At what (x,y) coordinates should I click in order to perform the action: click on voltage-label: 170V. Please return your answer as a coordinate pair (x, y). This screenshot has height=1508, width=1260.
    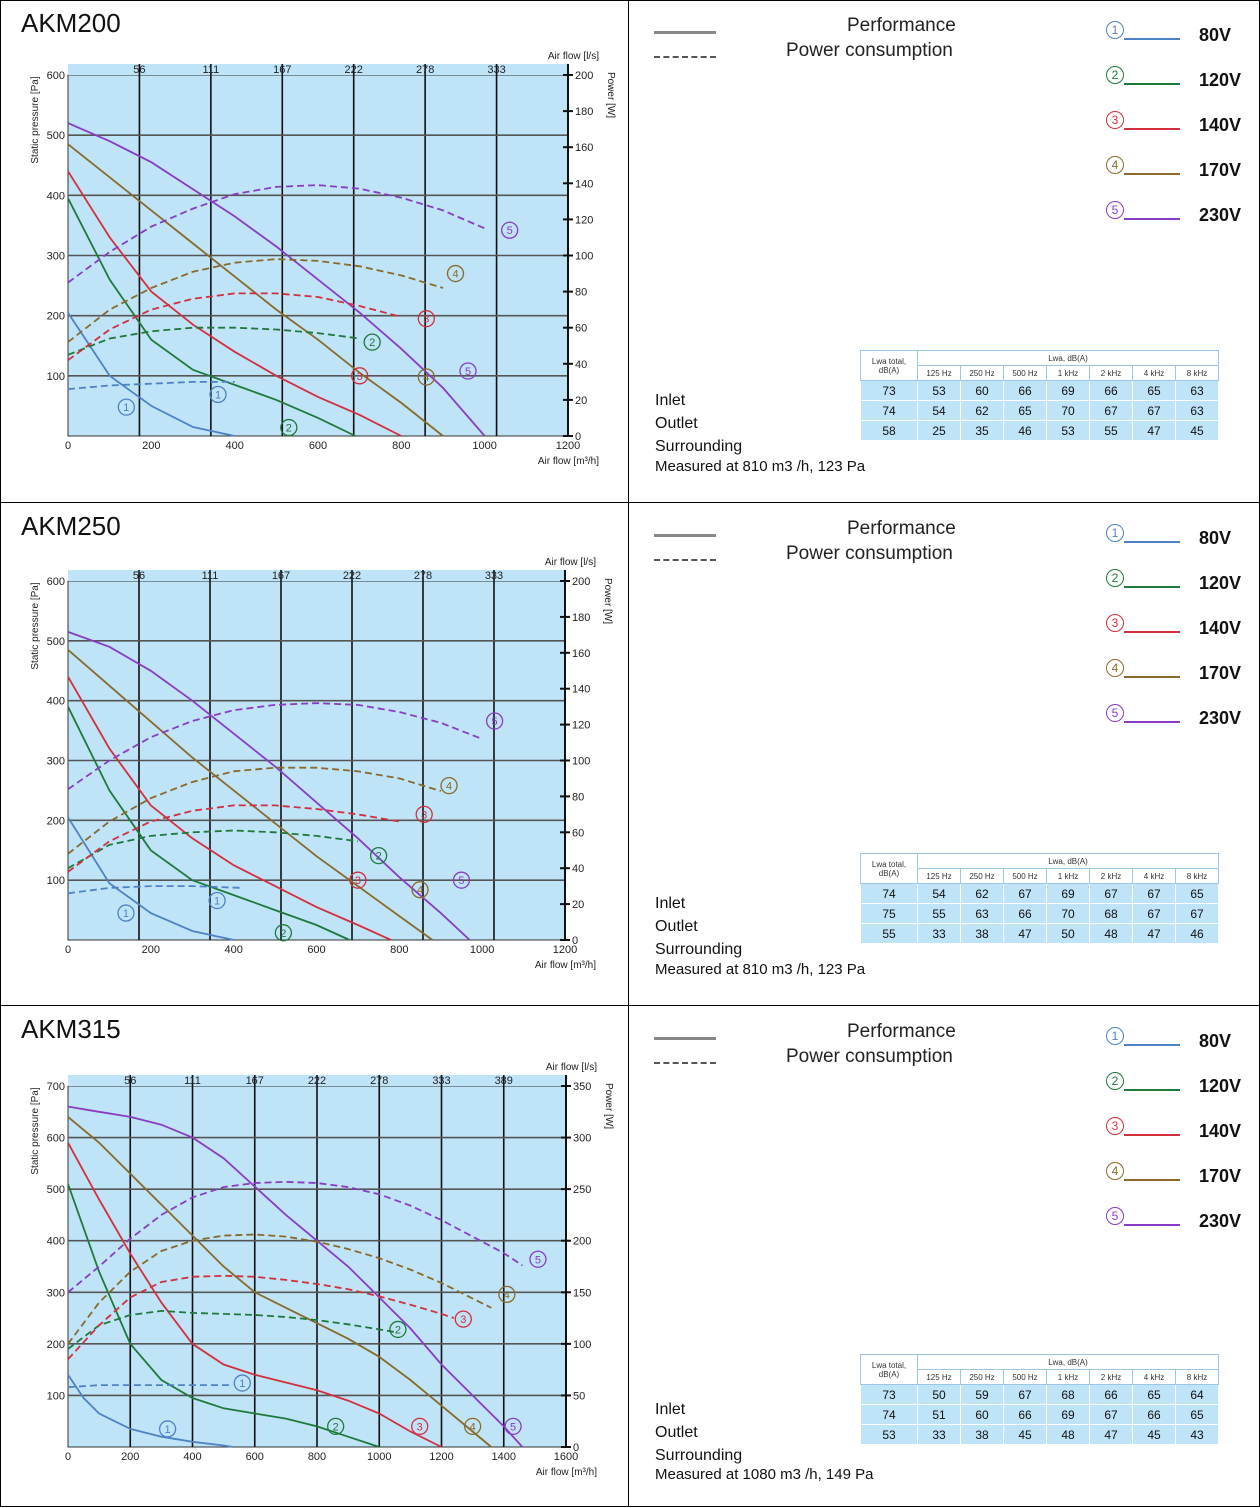
    Looking at the image, I should click on (1220, 1176).